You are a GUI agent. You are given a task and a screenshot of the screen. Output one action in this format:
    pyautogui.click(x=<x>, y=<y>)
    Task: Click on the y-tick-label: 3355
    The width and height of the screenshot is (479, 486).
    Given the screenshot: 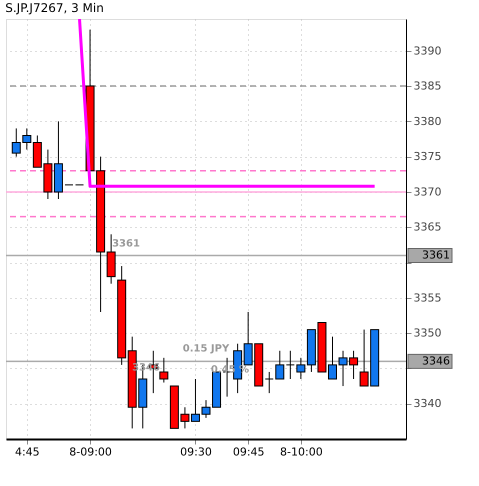 What is the action you would take?
    pyautogui.click(x=428, y=297)
    